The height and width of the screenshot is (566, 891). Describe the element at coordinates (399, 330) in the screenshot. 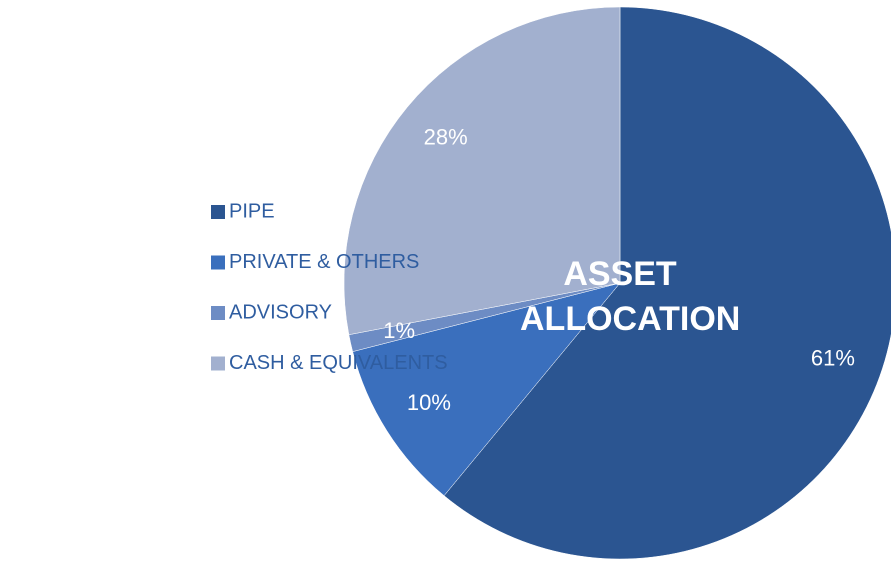

I see `slice-label: 1%` at that location.